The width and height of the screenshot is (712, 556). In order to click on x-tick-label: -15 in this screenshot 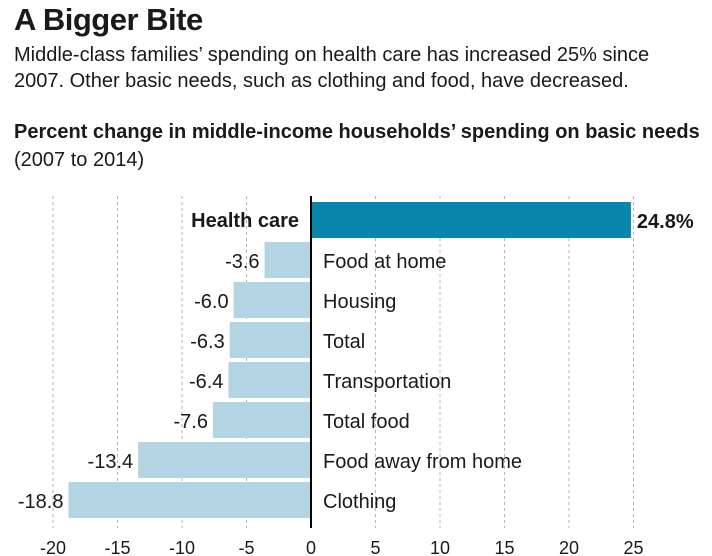, I will do `click(117, 547)`.